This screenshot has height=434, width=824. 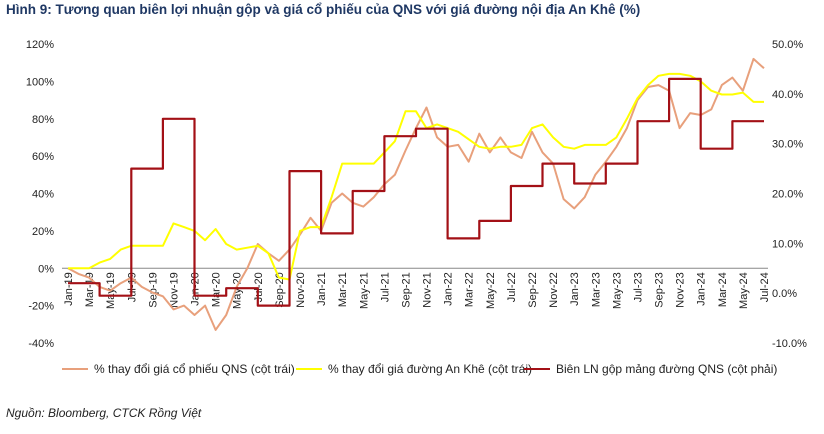 I want to click on y-left-tick-label: 0%, so click(x=46, y=269).